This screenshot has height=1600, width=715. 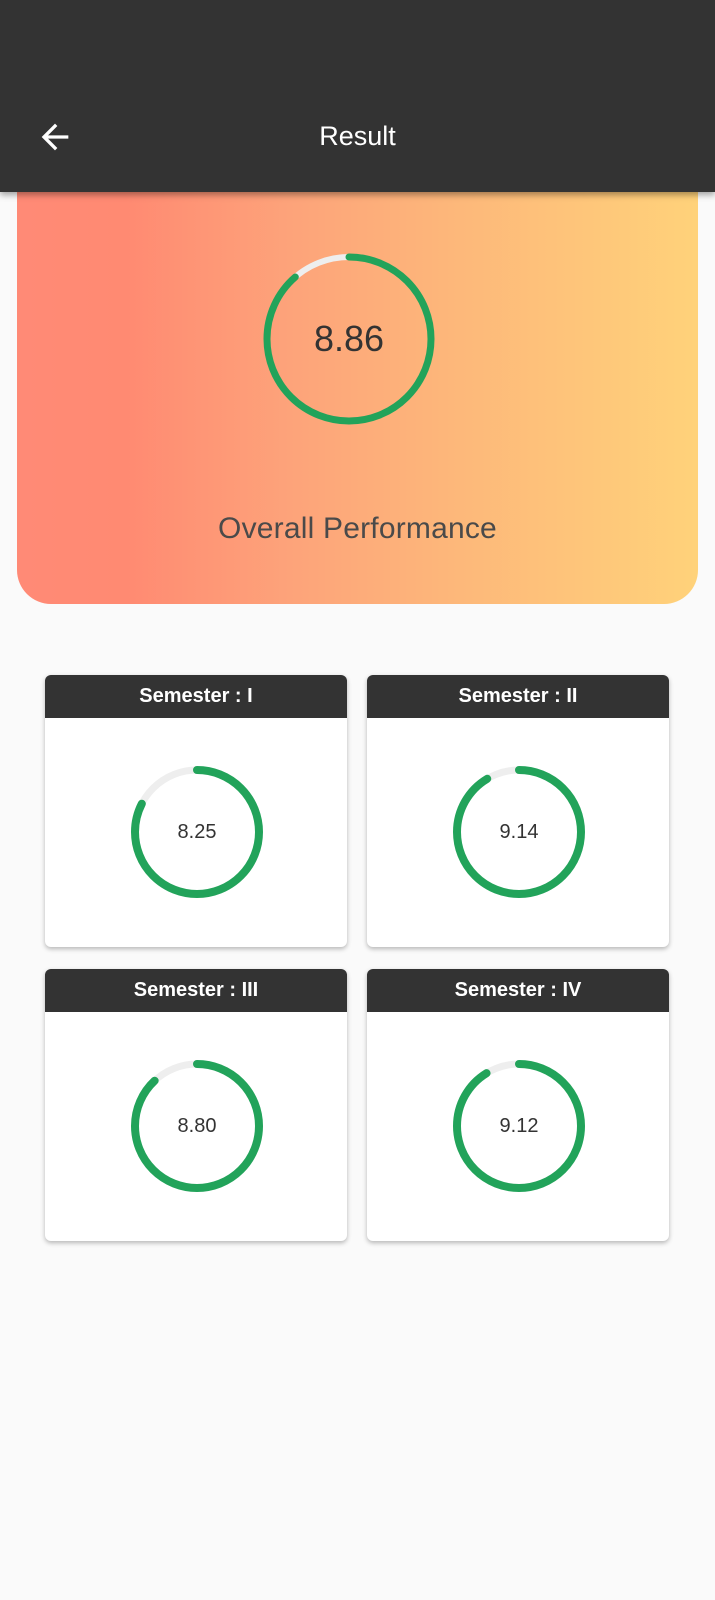 I want to click on page-title: Result, so click(x=357, y=136).